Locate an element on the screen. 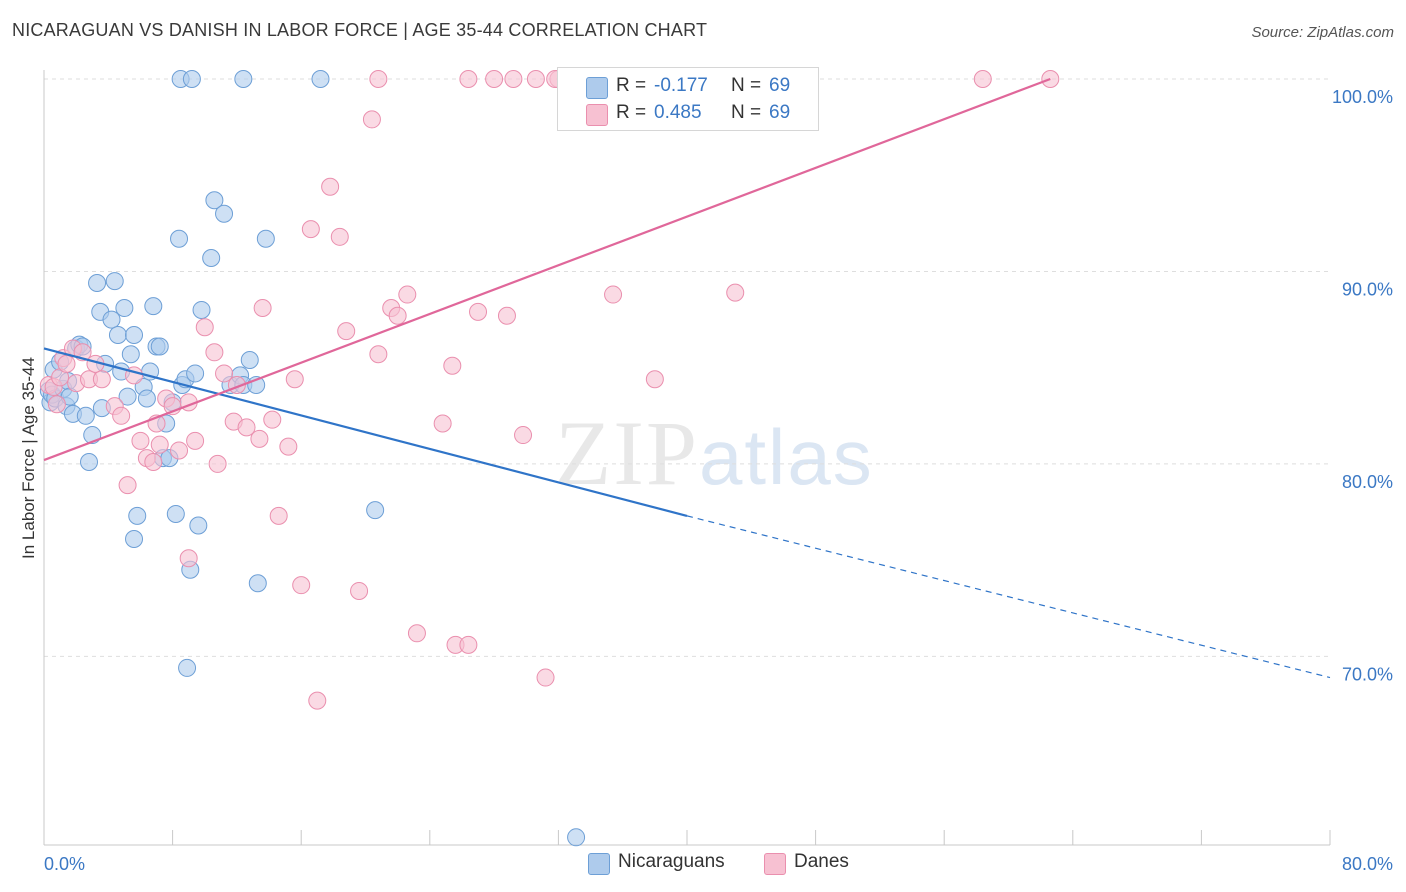 Image resolution: width=1406 pixels, height=892 pixels. legend-r-label: R = is located at coordinates (631, 112).